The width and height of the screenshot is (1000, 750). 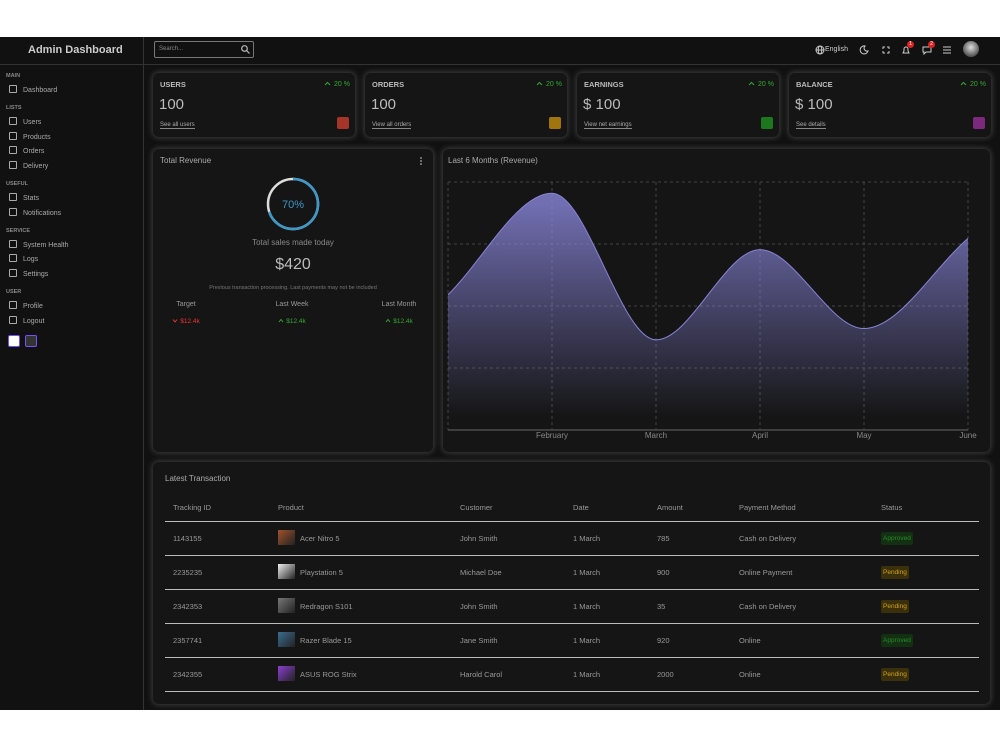 I want to click on fullscreen-icon, so click(x=886, y=50).